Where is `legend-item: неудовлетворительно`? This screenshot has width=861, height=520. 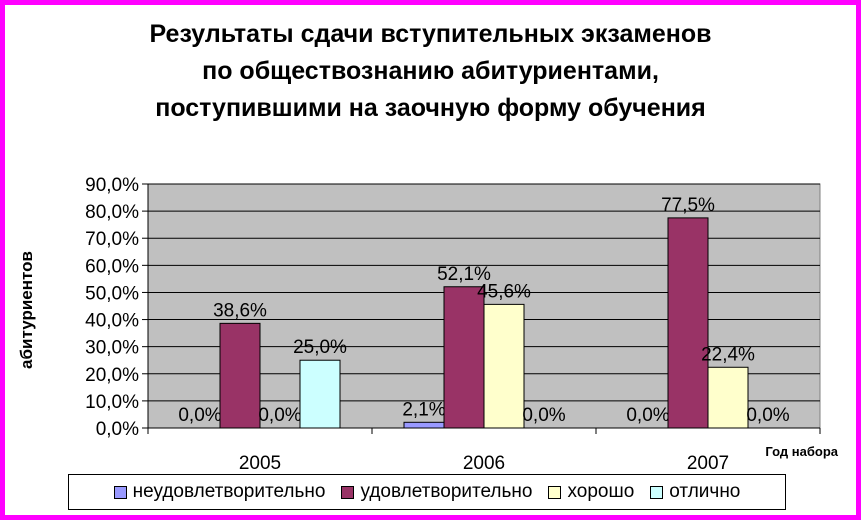
legend-item: неудовлетворительно is located at coordinates (219, 492).